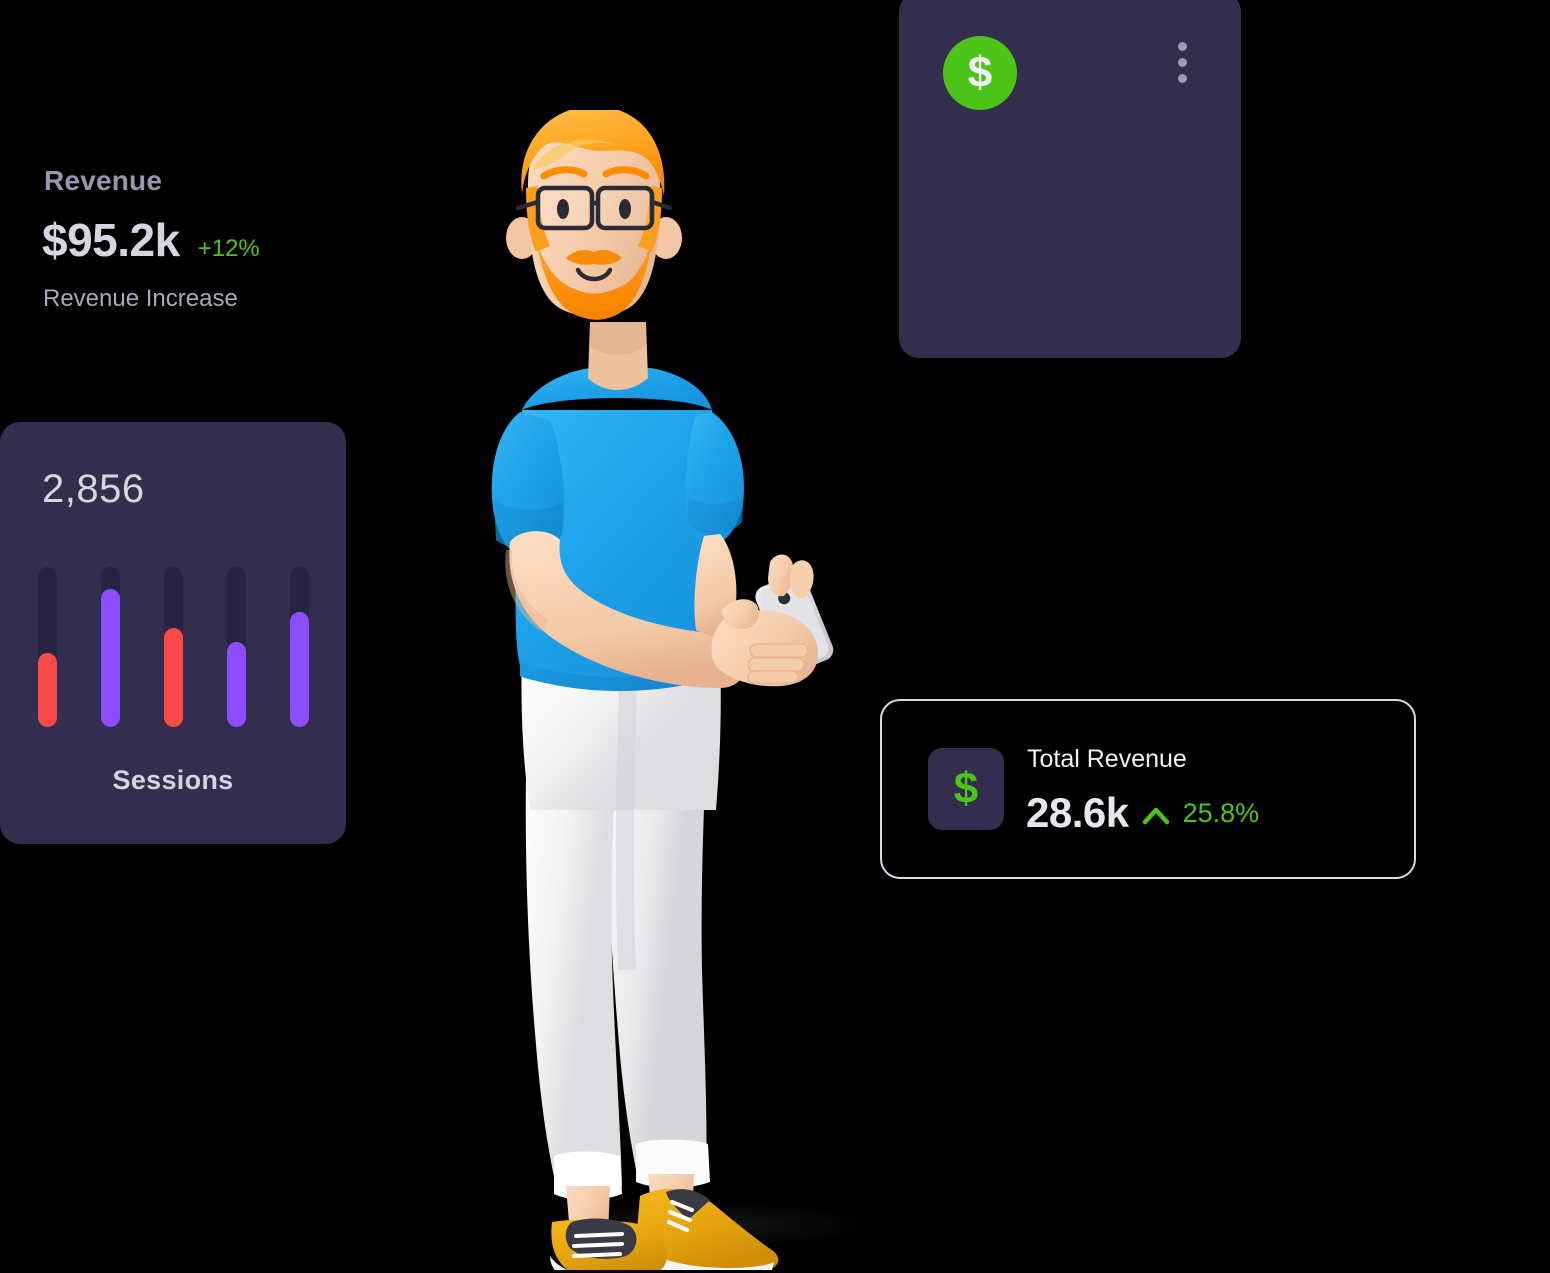 The image size is (1550, 1273). I want to click on dollar-circle-icon: $, so click(980, 73).